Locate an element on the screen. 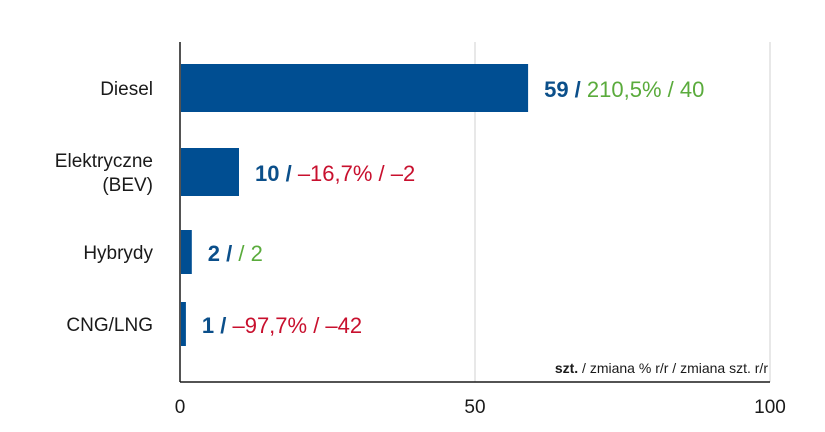 The image size is (825, 432). category-labels: Diesel Elektryczne (BEV) Hybrydy CNG/LNG is located at coordinates (104, 207).